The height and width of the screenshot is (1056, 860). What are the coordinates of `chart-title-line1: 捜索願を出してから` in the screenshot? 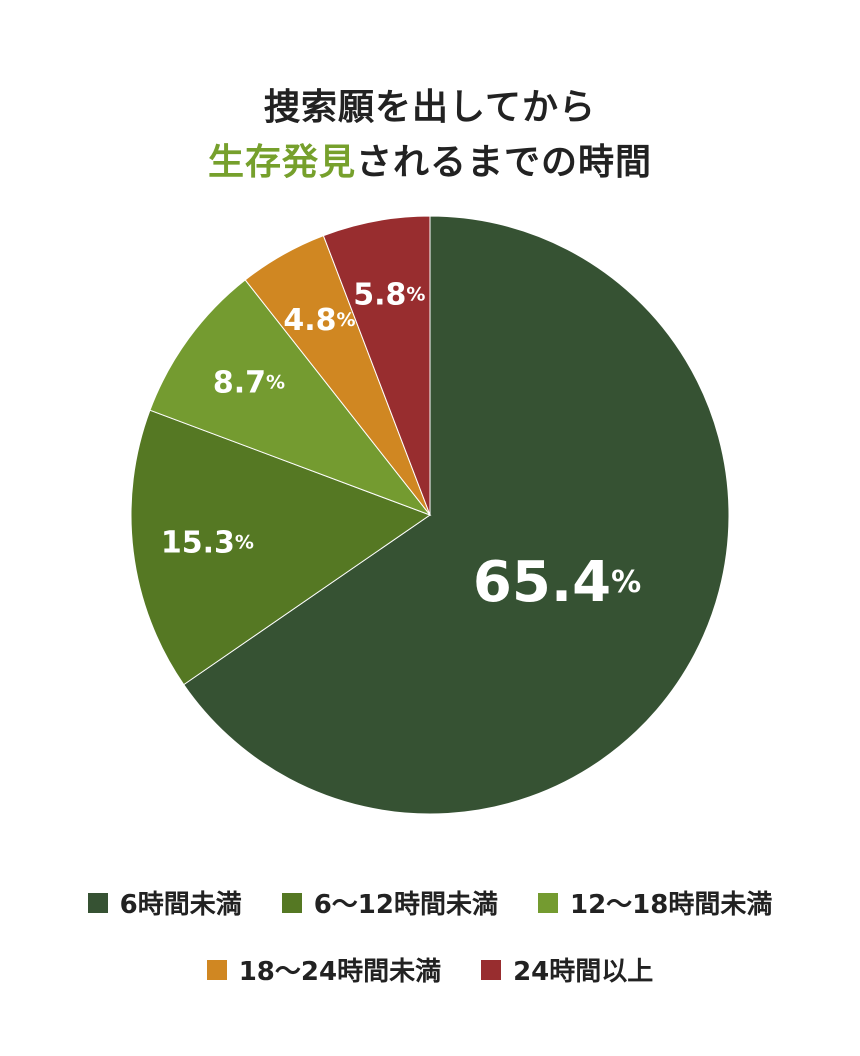 It's located at (430, 107).